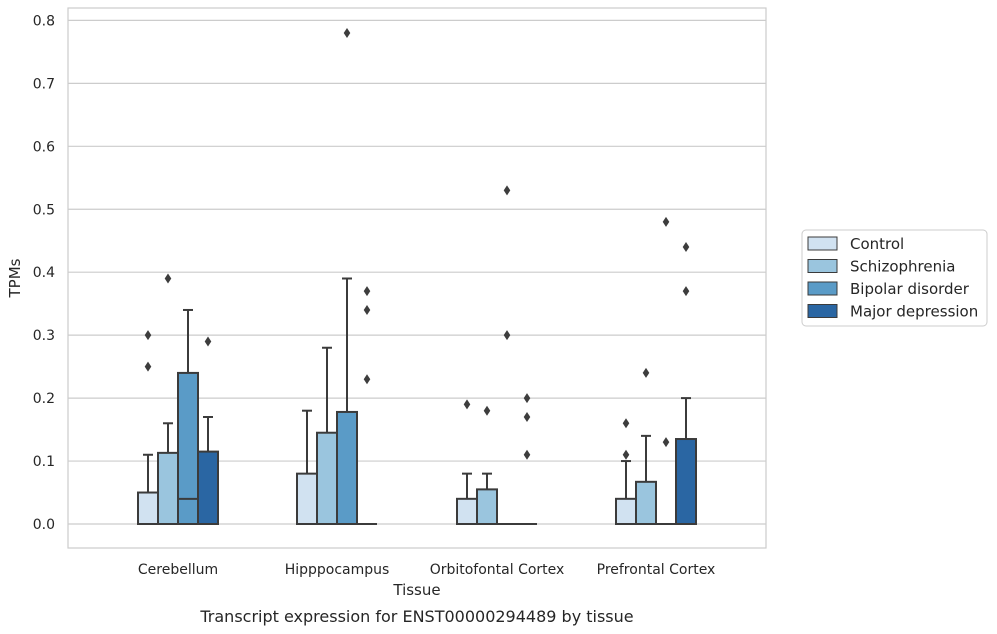 The image size is (997, 634). What do you see at coordinates (497, 570) in the screenshot?
I see `x-tick-label: Orbitofontal Cortex` at bounding box center [497, 570].